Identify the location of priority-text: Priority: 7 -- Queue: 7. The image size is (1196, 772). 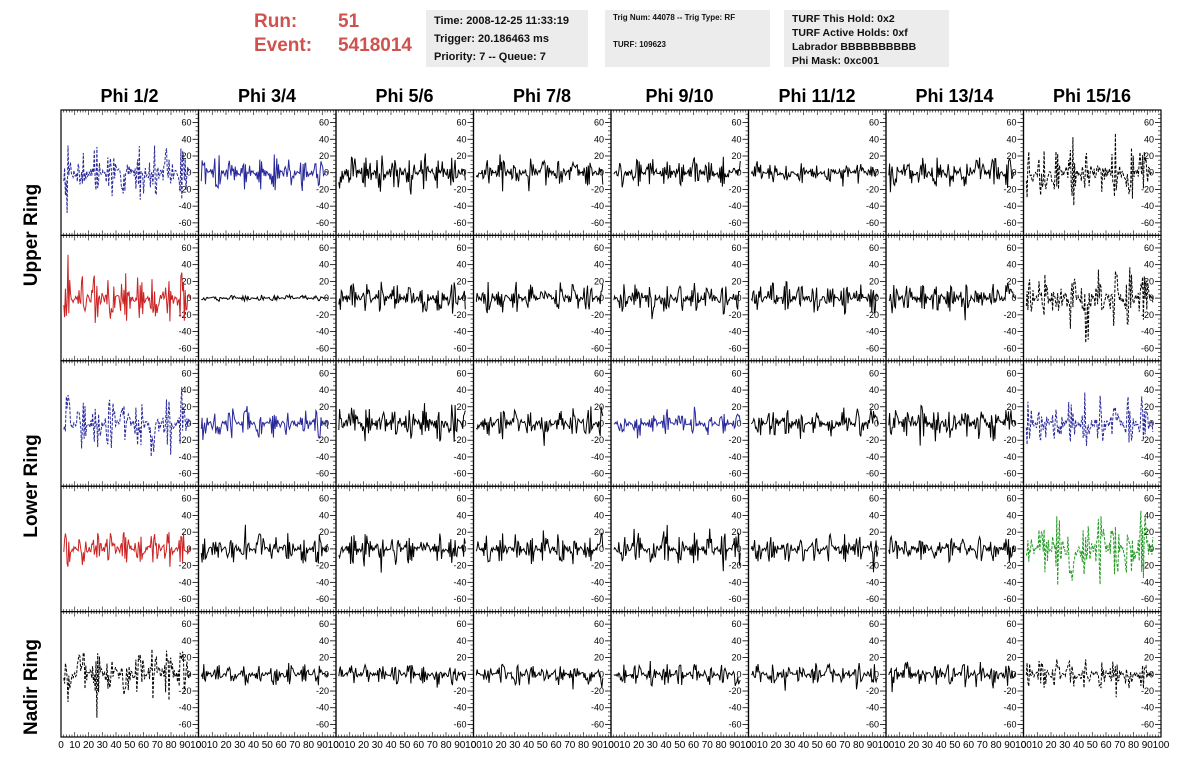
(490, 57).